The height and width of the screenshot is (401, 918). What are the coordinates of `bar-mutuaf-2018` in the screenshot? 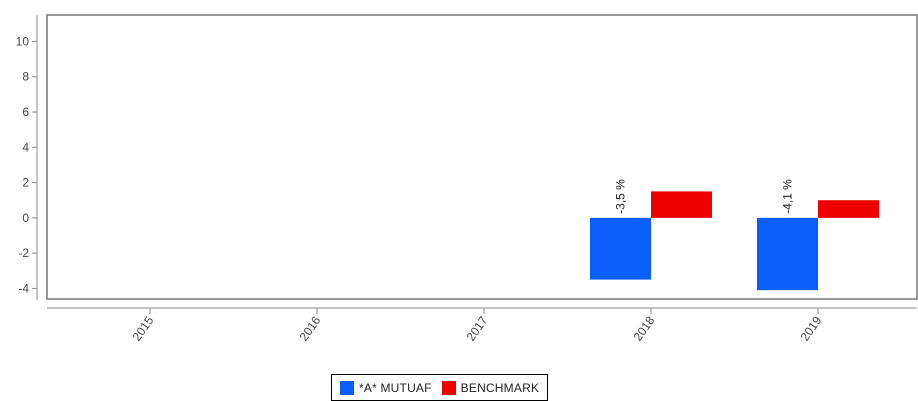 It's located at (620, 248).